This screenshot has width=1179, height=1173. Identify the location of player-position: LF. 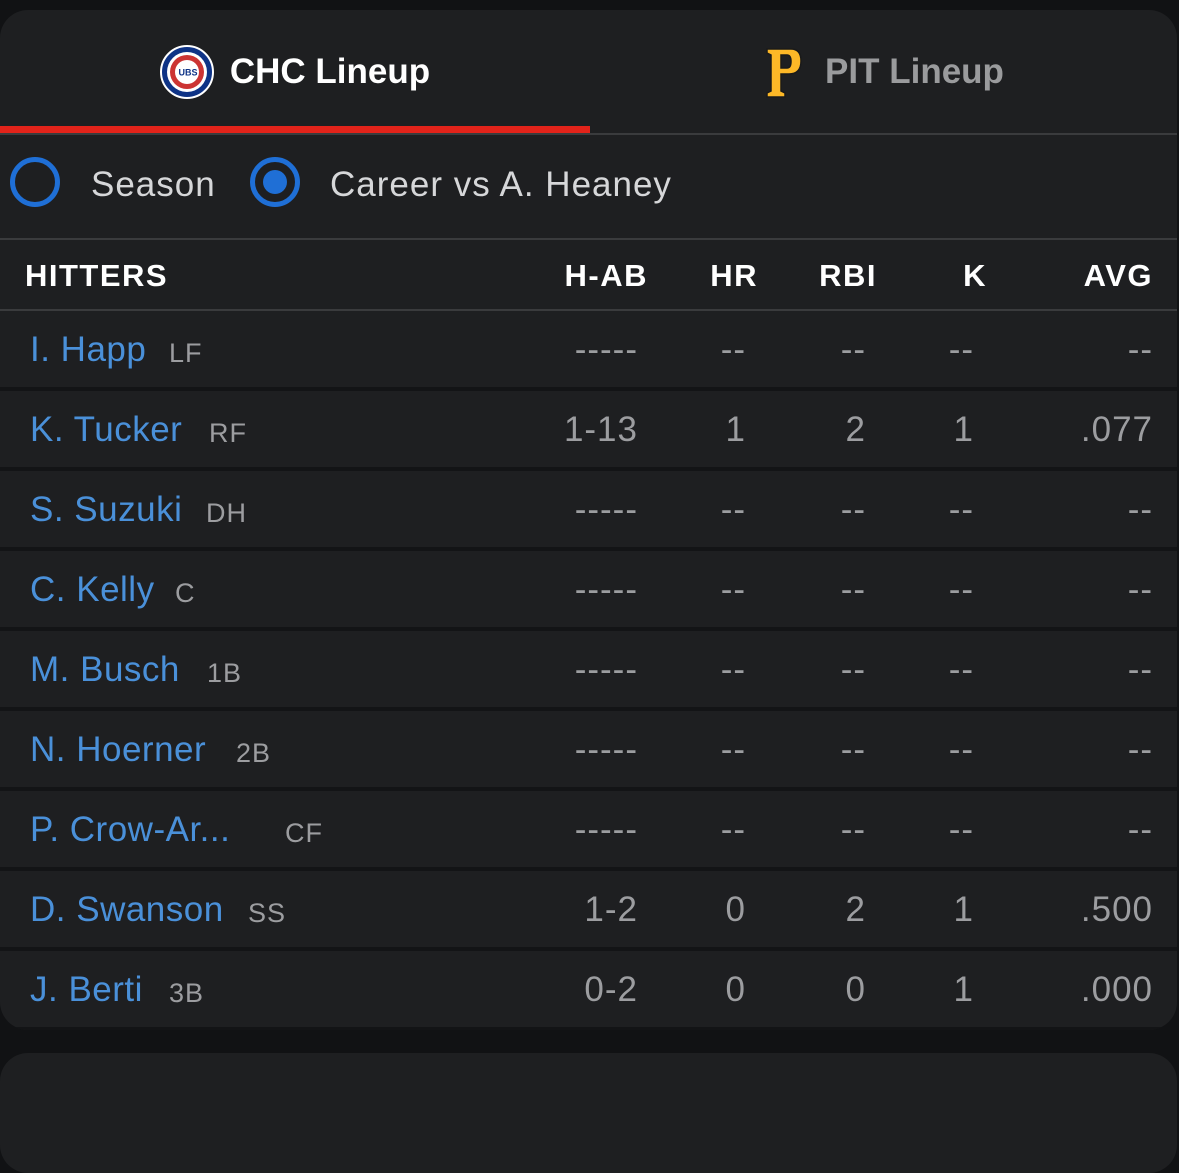
(186, 353).